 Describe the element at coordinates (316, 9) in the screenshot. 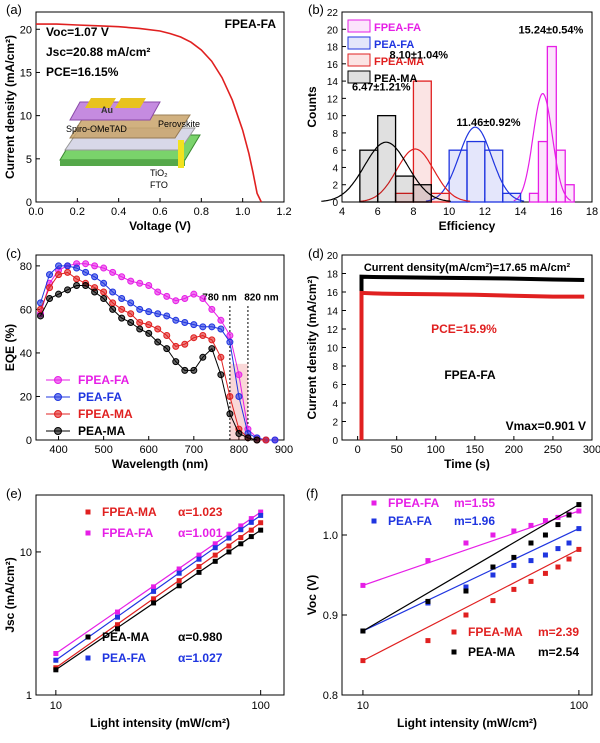

I see `panel-tag: (b)` at that location.